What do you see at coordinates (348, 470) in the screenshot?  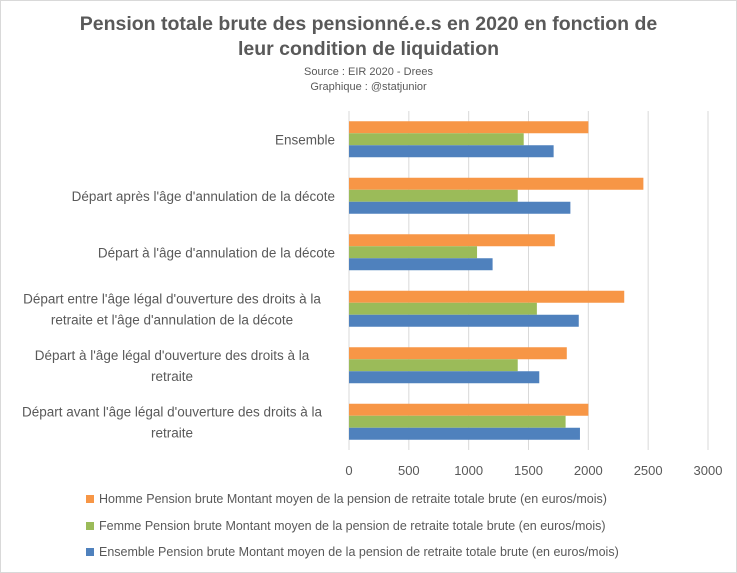 I see `x-tick-label: 0` at bounding box center [348, 470].